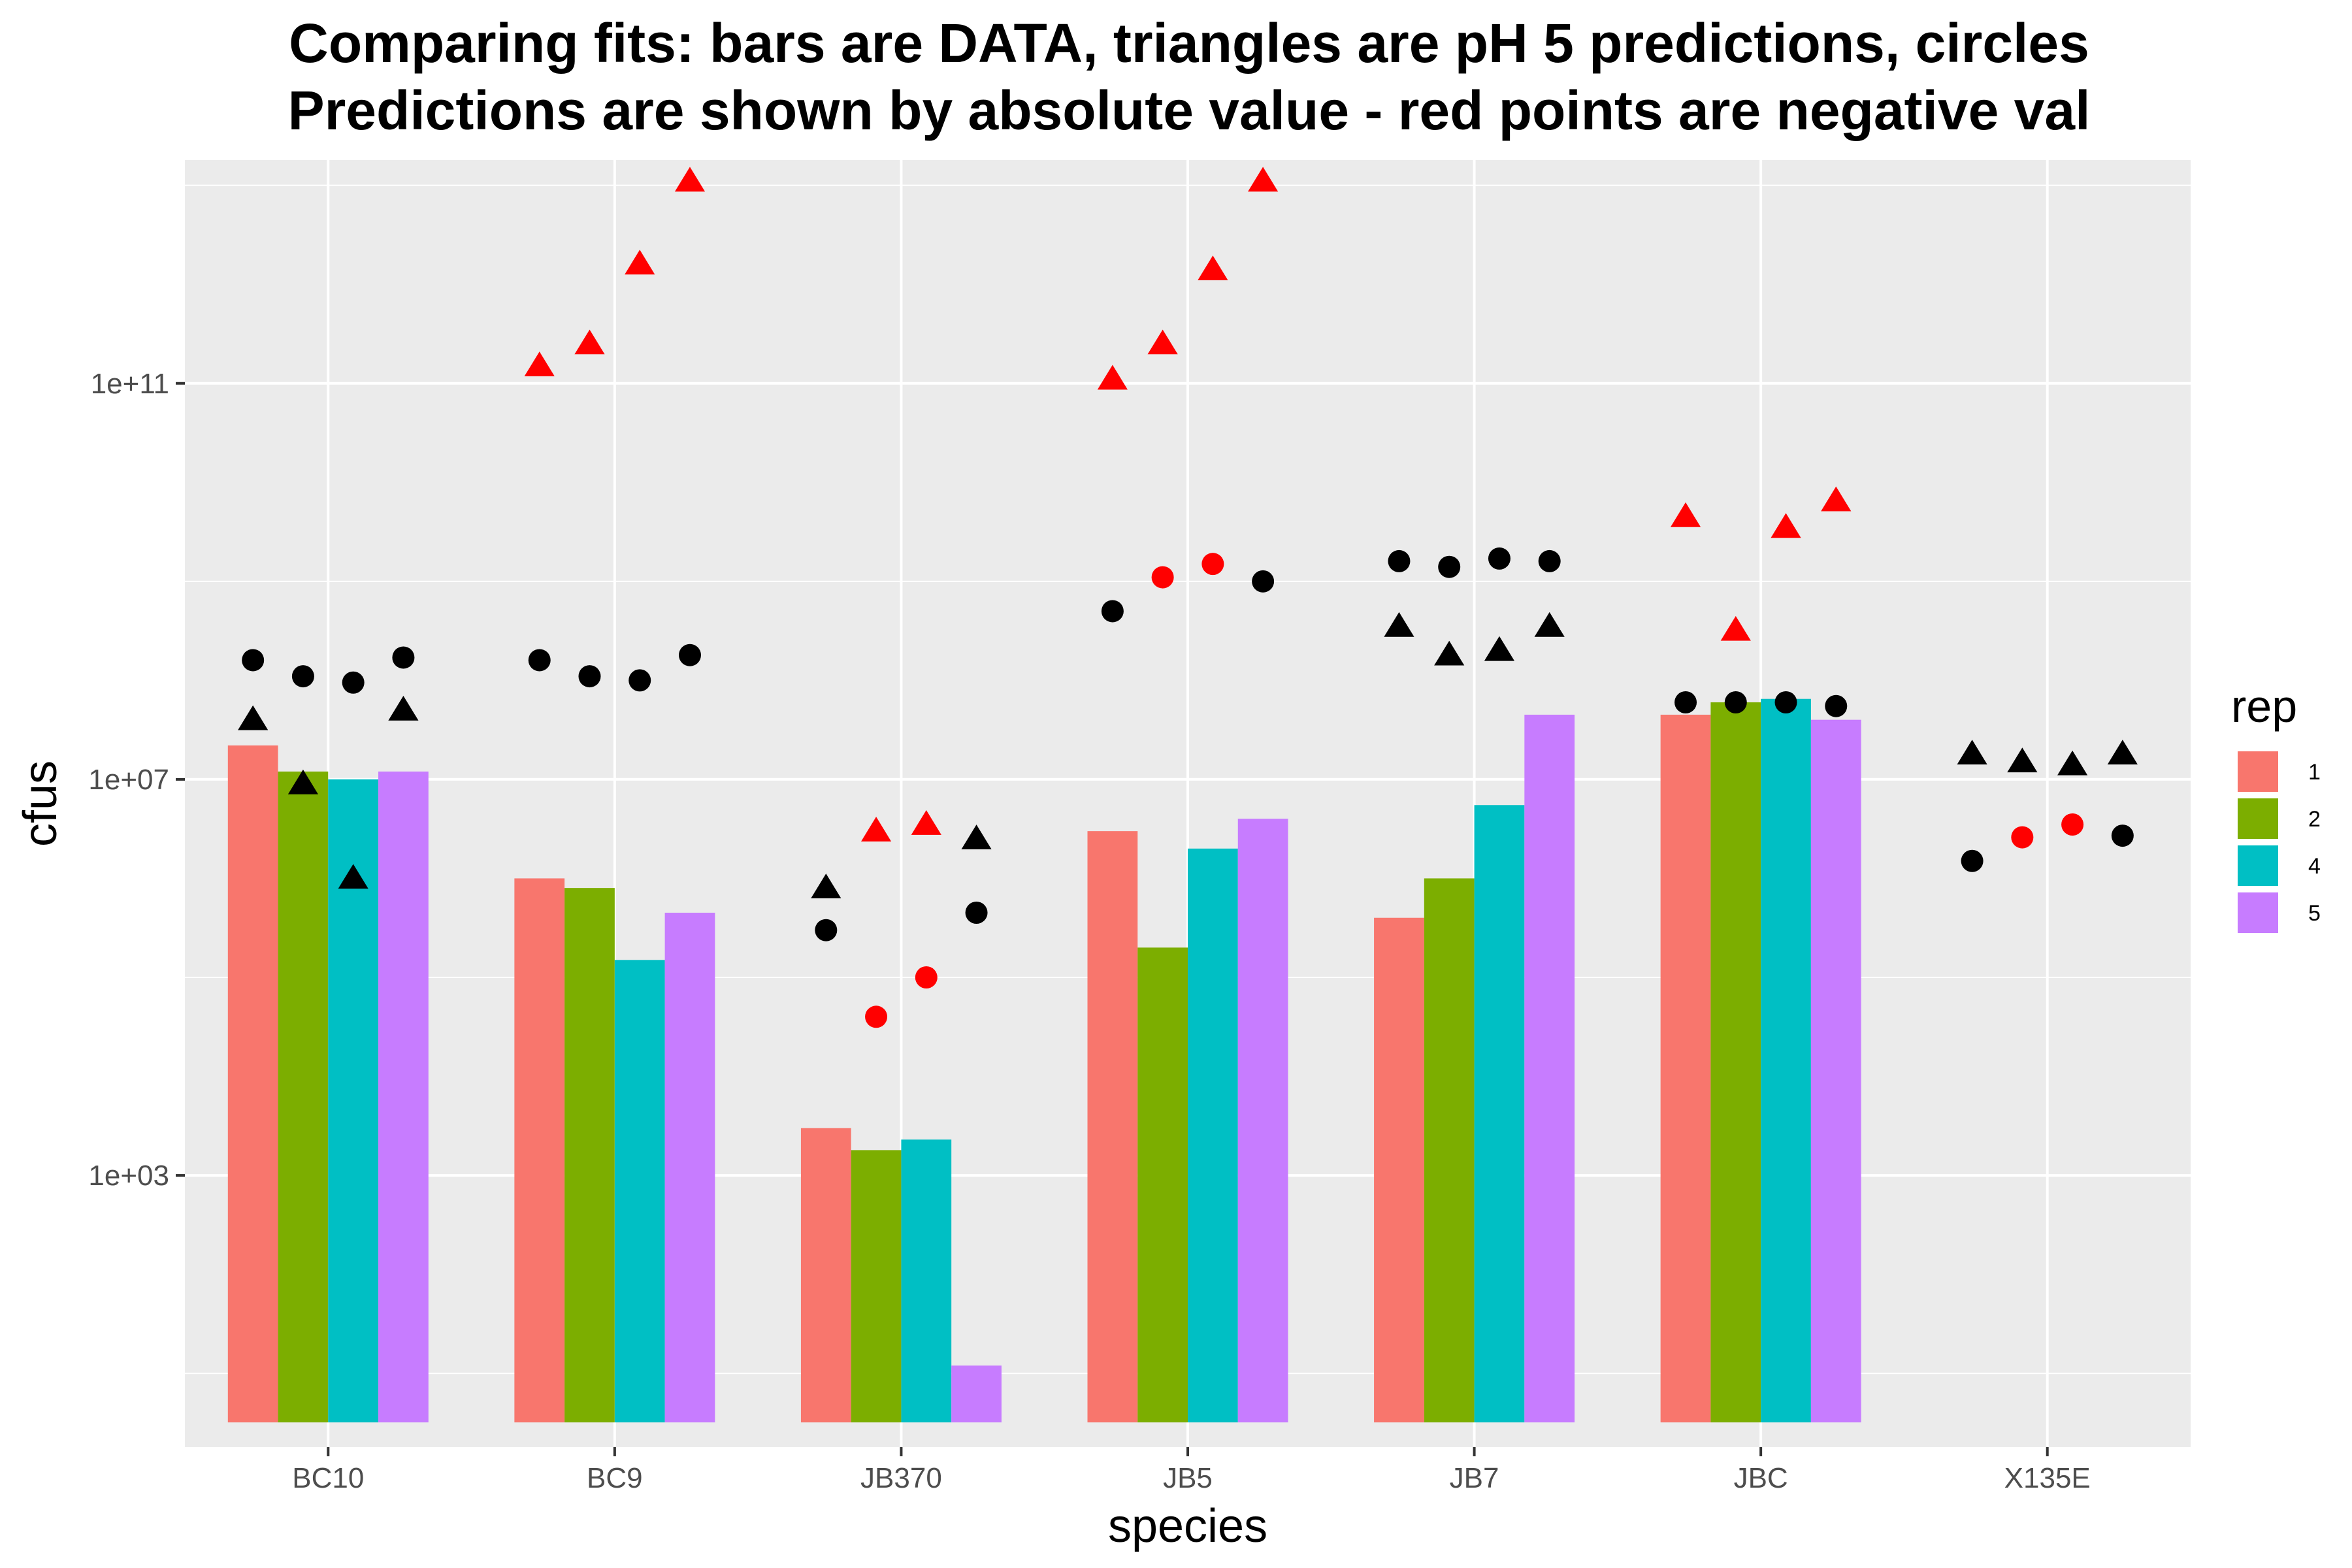 Image resolution: width=2352 pixels, height=1568 pixels. Describe the element at coordinates (639, 1191) in the screenshot. I see `bar-BC9-rep4` at that location.